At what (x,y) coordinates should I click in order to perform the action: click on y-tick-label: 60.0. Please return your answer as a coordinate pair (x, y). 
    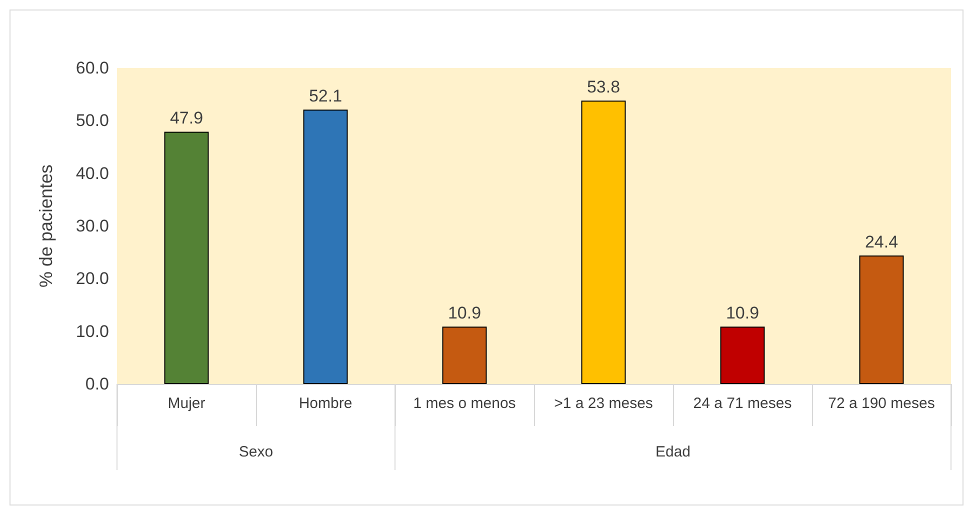
    Looking at the image, I should click on (92, 68).